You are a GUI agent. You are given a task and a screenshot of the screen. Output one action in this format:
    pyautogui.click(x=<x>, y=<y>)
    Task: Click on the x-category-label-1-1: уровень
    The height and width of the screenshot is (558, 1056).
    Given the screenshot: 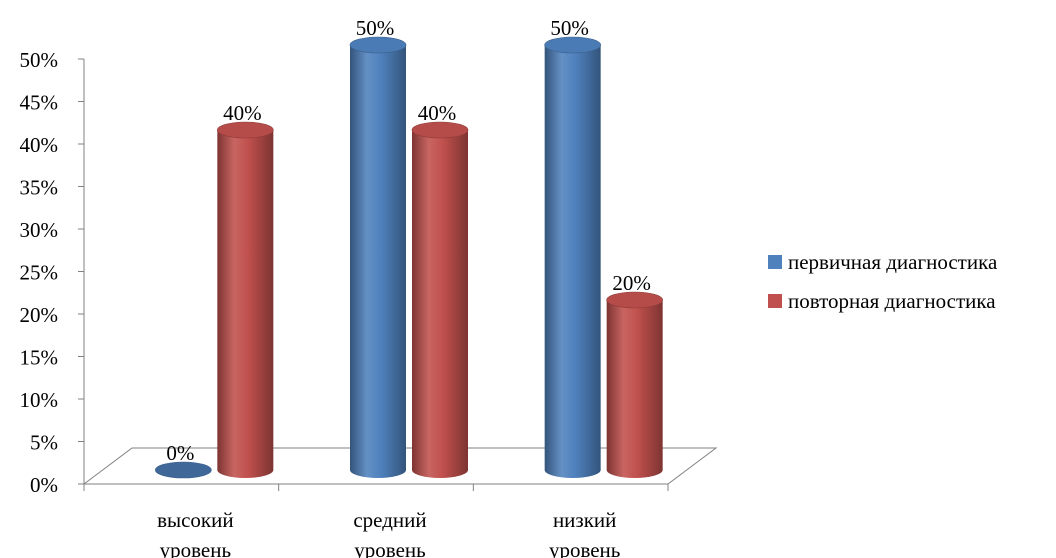 What is the action you would take?
    pyautogui.click(x=389, y=548)
    